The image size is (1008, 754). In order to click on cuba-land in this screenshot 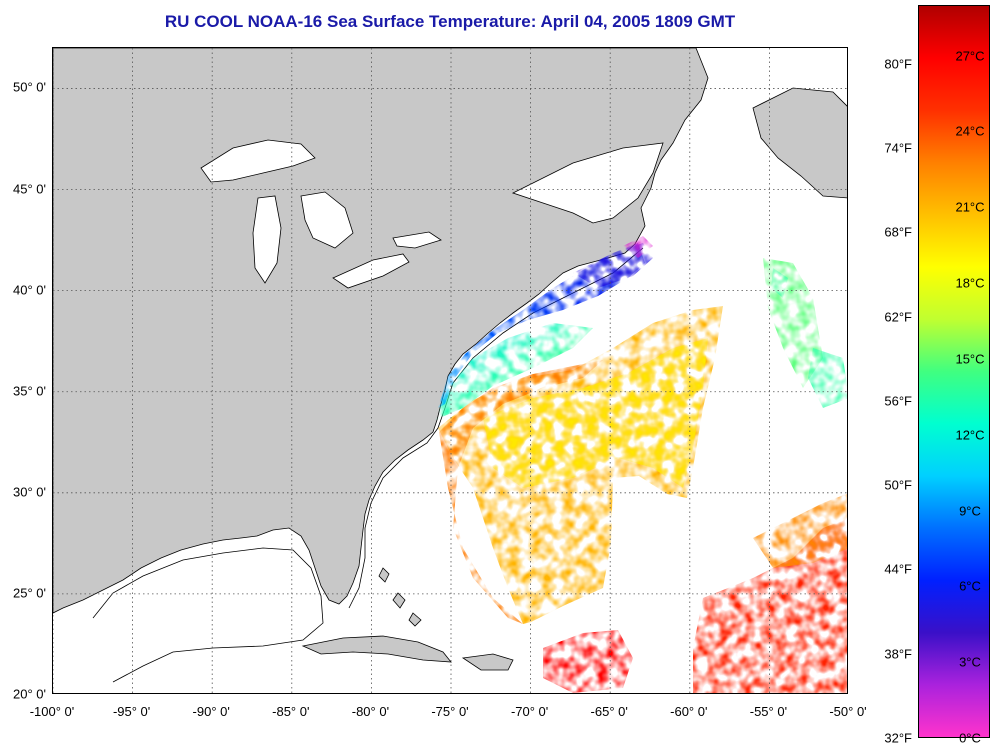, I will do `click(376, 649)`.